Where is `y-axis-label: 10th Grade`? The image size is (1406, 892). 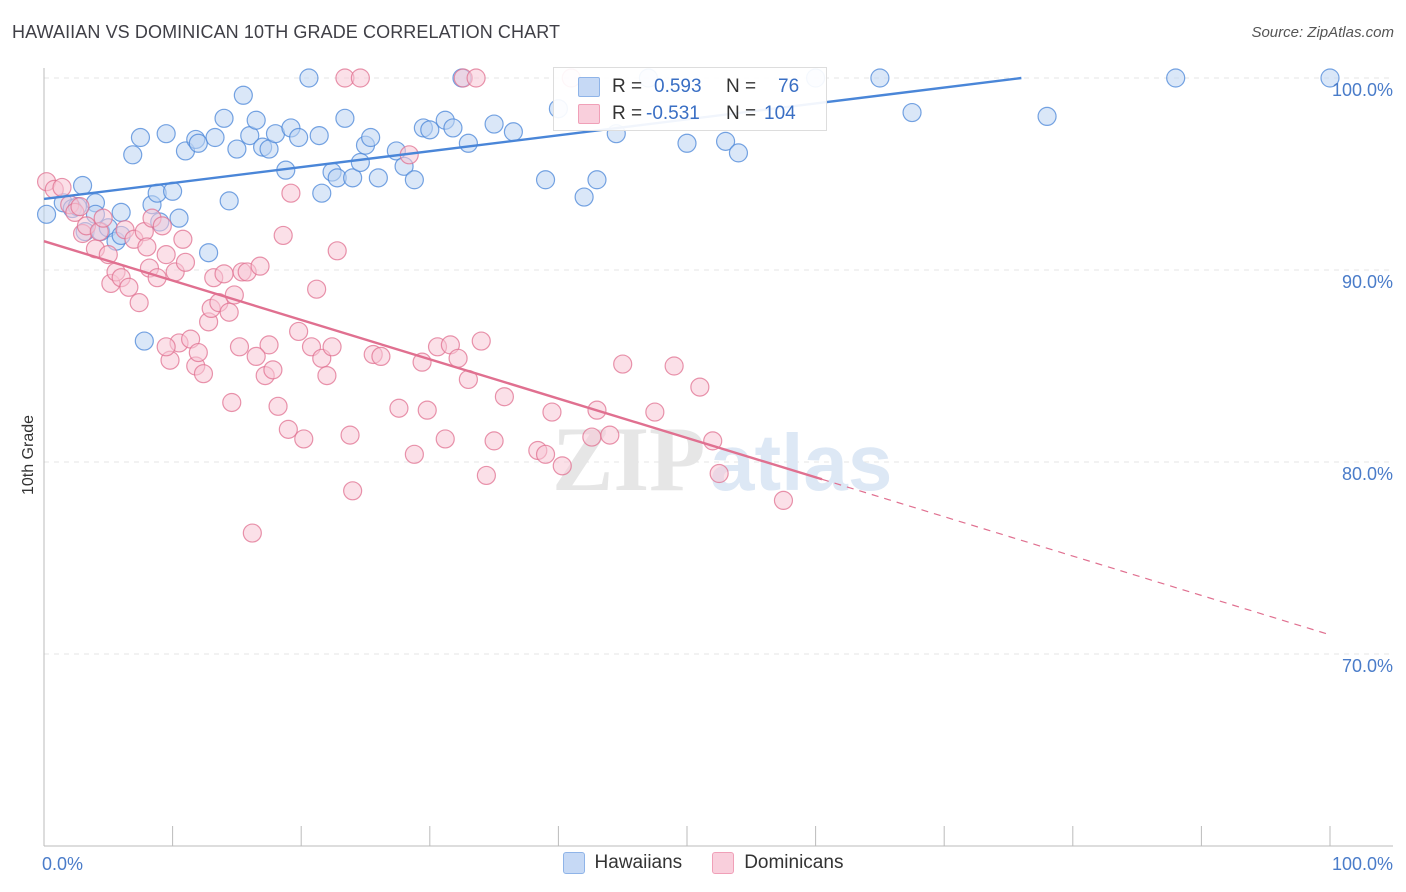 y-axis-label: 10th Grade is located at coordinates (28, 455).